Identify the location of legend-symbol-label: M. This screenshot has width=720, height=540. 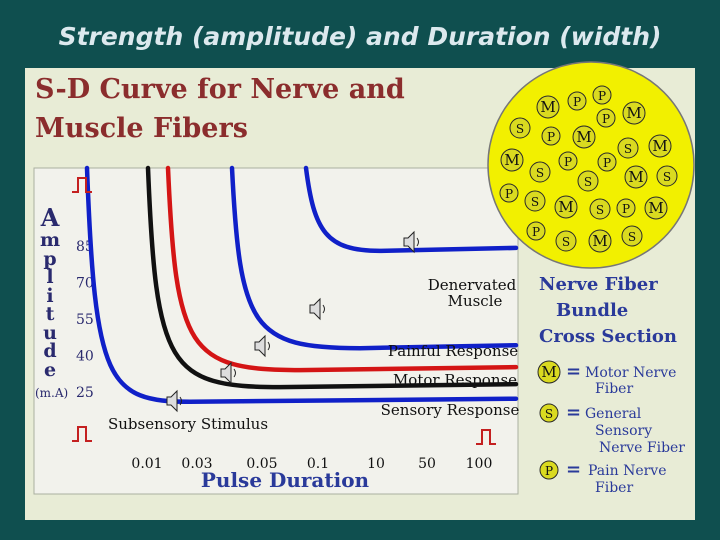
(548, 372).